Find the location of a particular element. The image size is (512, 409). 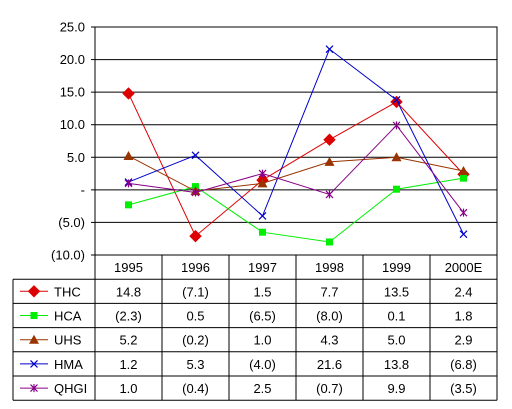

table-cell-hma: 5.3 is located at coordinates (195, 364).